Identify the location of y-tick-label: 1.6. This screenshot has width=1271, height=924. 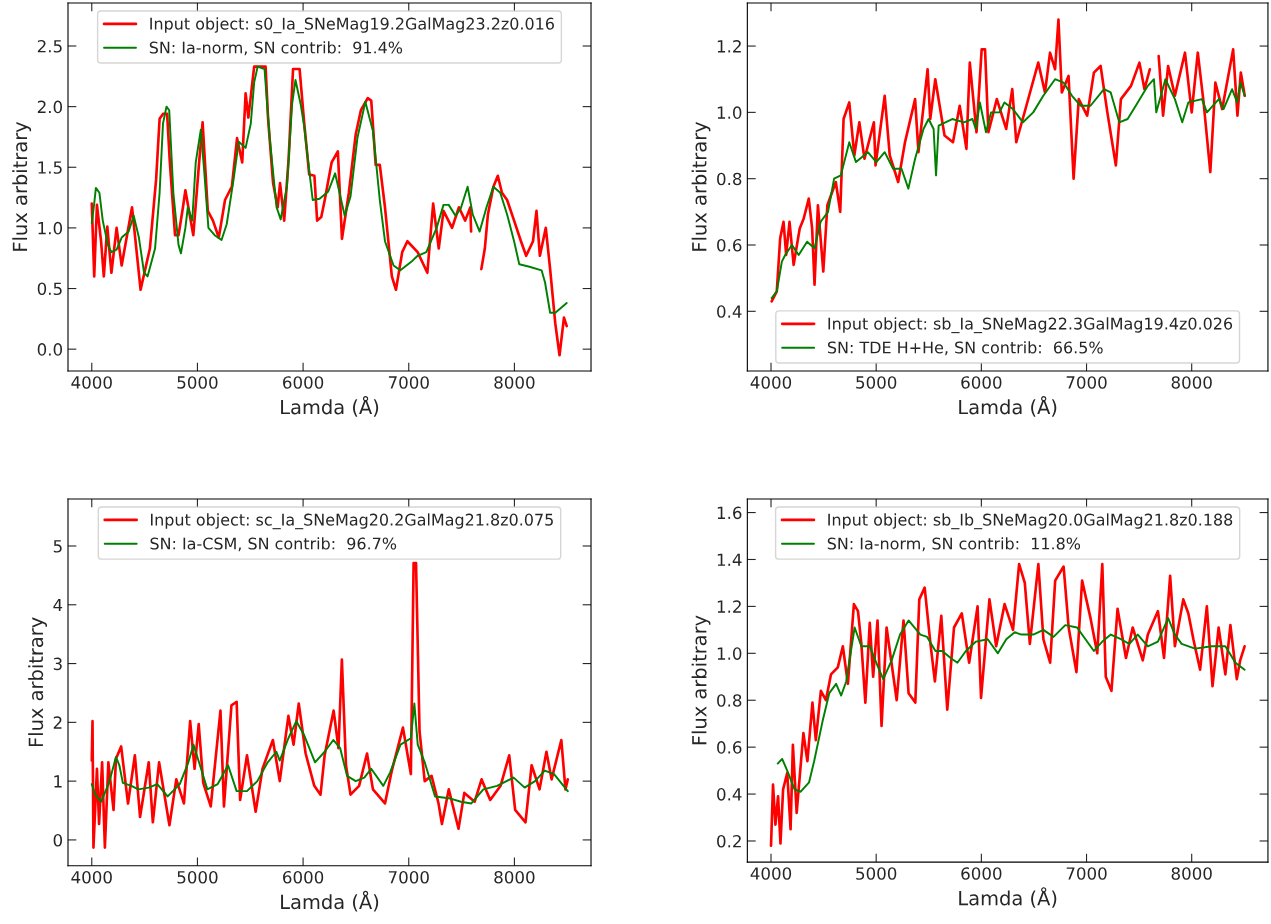
(729, 513).